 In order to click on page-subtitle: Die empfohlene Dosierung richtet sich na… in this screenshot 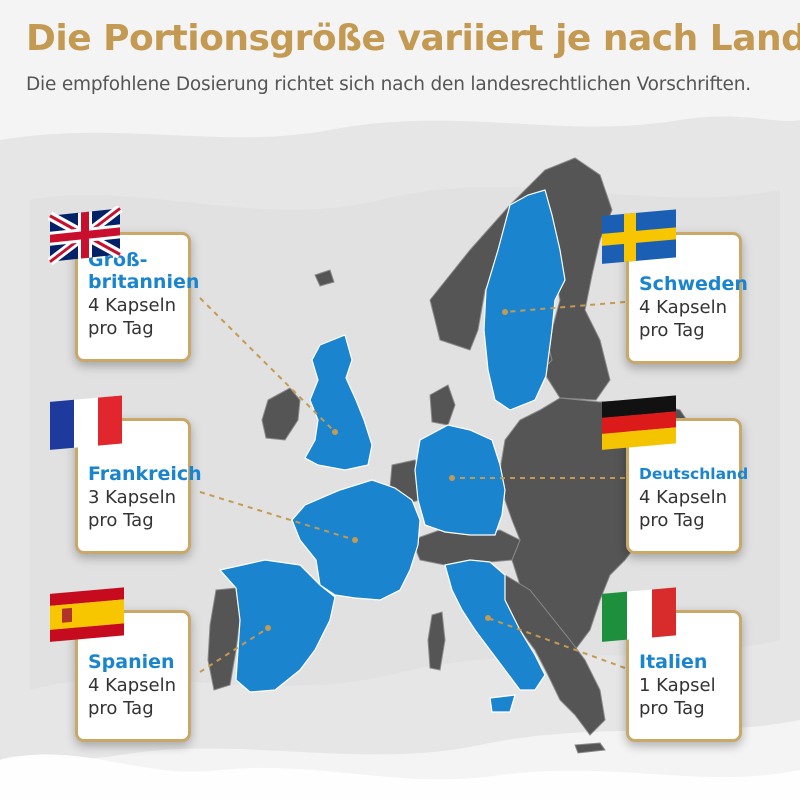, I will do `click(388, 84)`.